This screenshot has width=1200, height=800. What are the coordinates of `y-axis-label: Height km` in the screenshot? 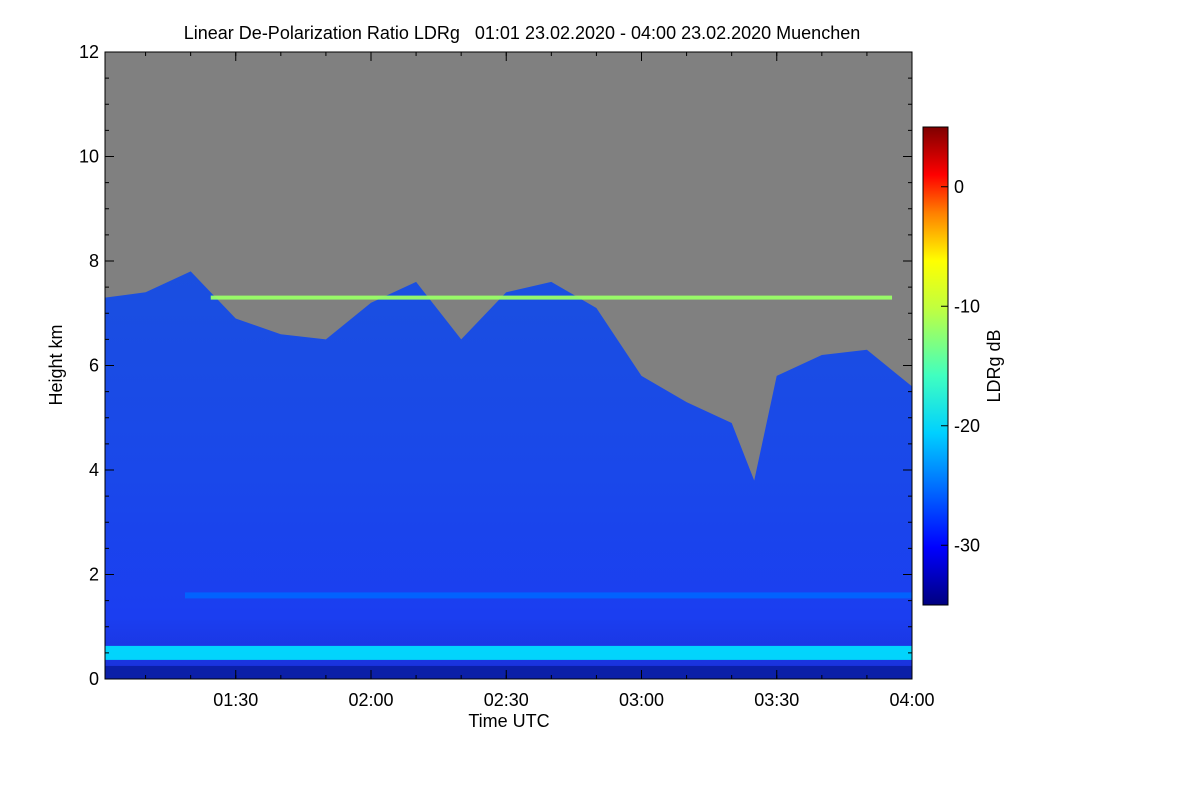 It's located at (56, 364).